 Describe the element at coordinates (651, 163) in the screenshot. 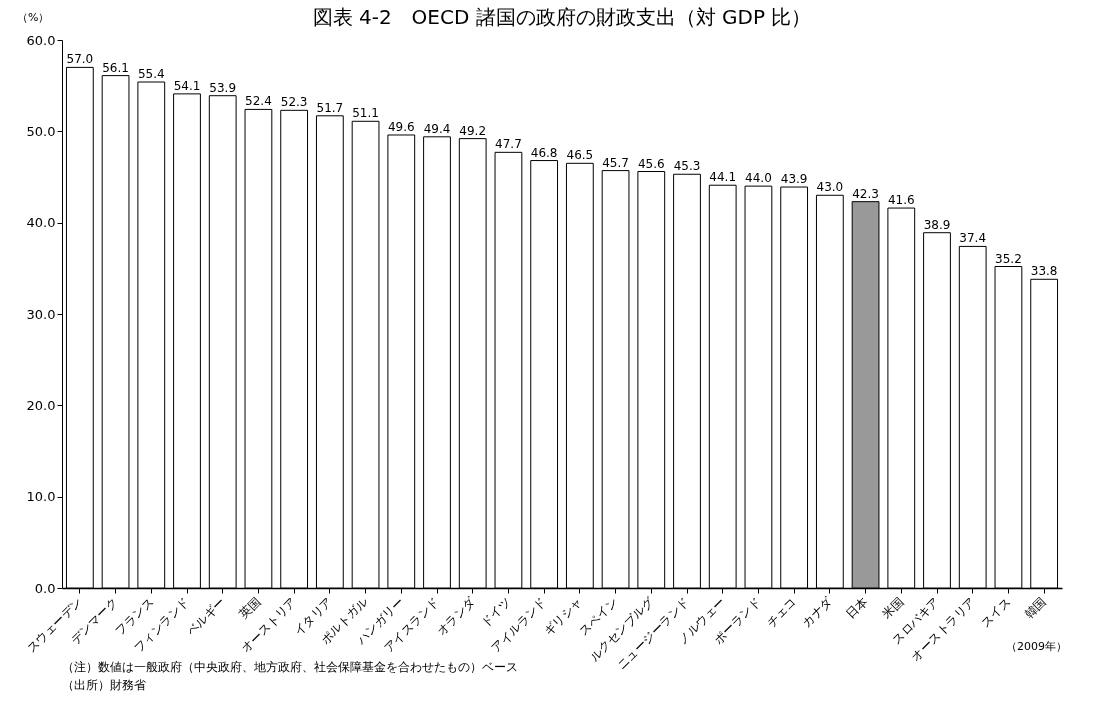

I see `data-label: 45.6` at that location.